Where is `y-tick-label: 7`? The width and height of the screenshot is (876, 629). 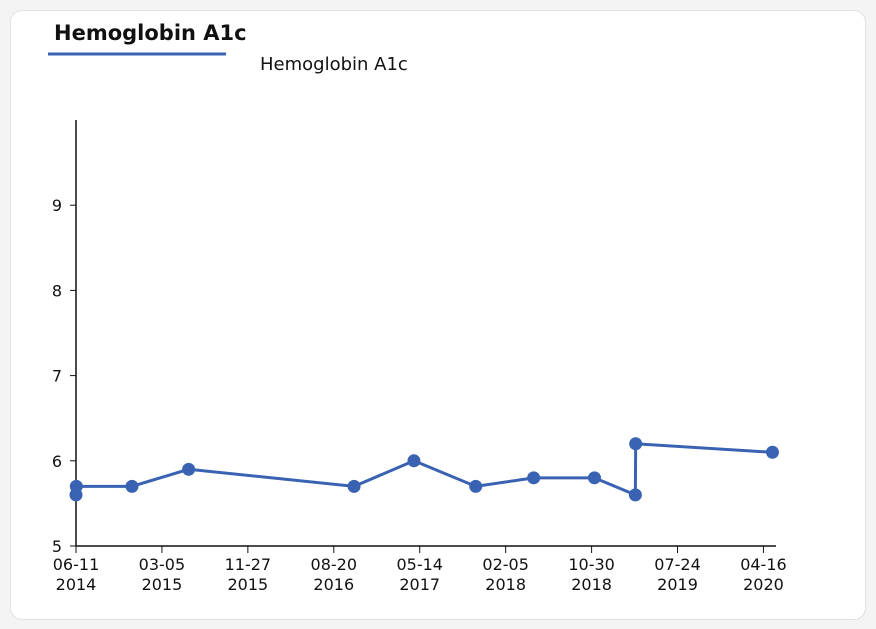
y-tick-label: 7 is located at coordinates (57, 376).